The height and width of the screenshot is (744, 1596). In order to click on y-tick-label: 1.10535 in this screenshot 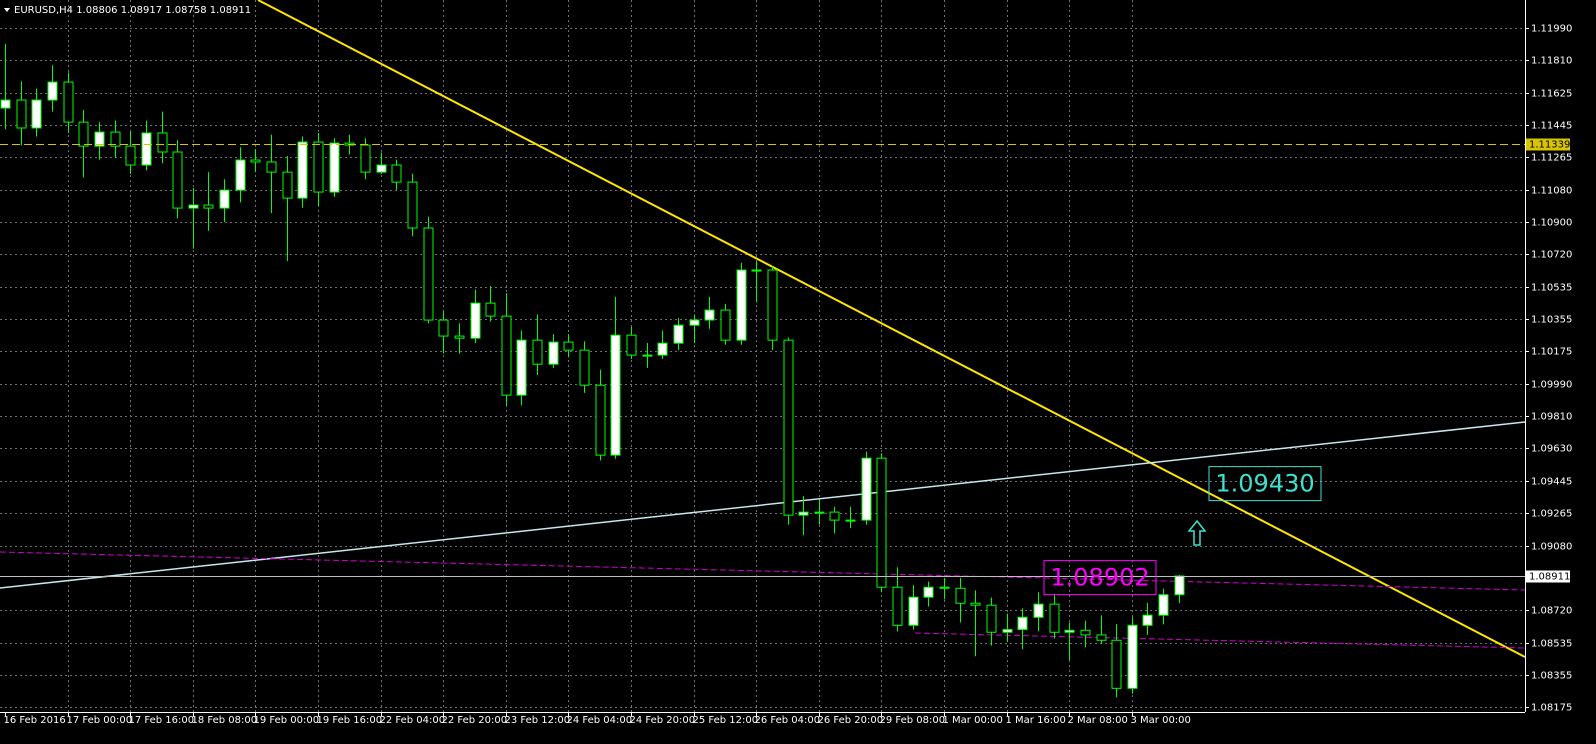, I will do `click(1551, 288)`.